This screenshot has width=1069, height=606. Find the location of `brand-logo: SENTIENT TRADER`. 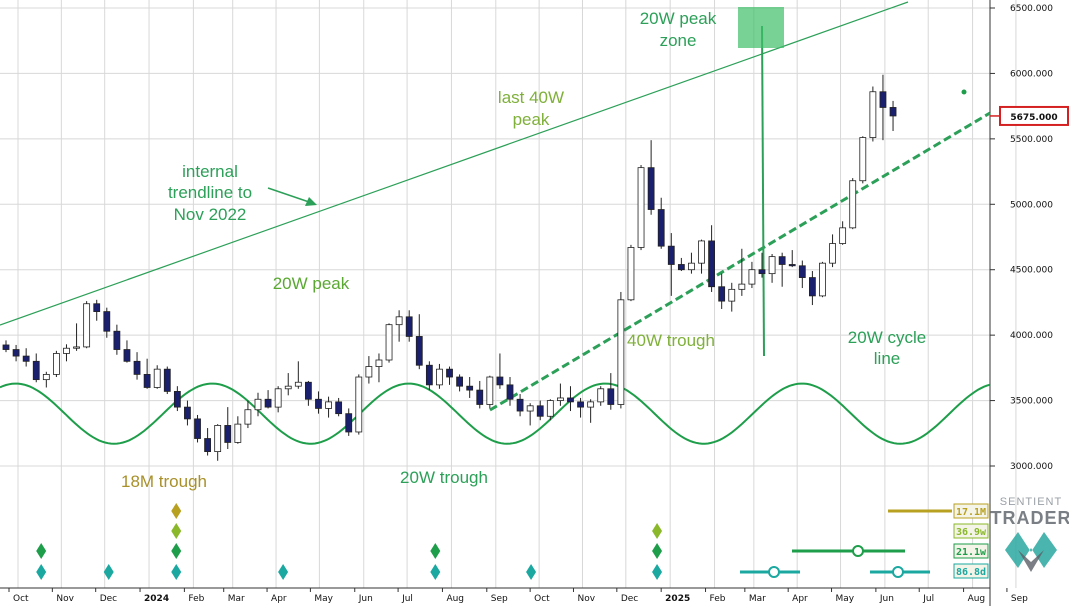

brand-logo: SENTIENT TRADER is located at coordinates (1030, 534).